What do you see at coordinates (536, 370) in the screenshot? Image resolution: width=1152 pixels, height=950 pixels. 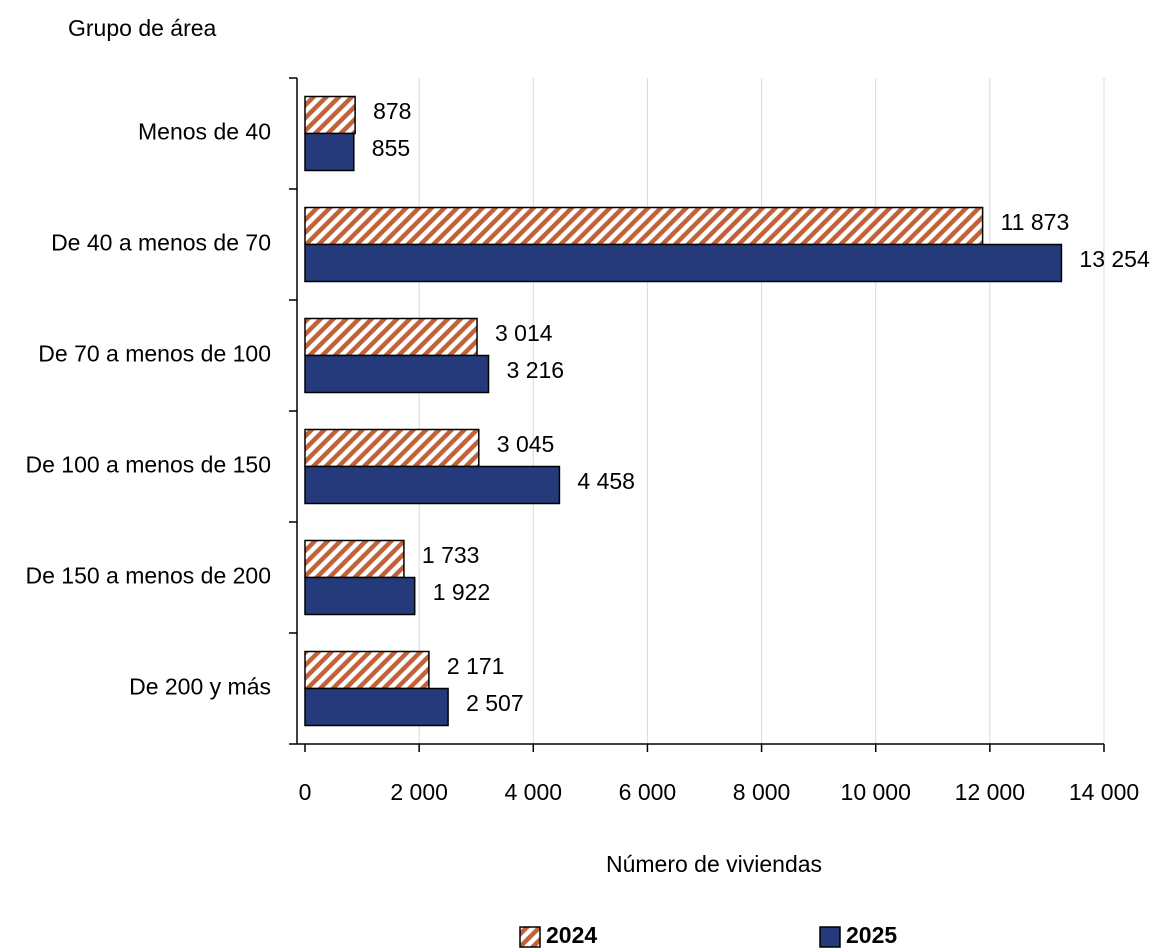 I see `value-label: 3 216` at bounding box center [536, 370].